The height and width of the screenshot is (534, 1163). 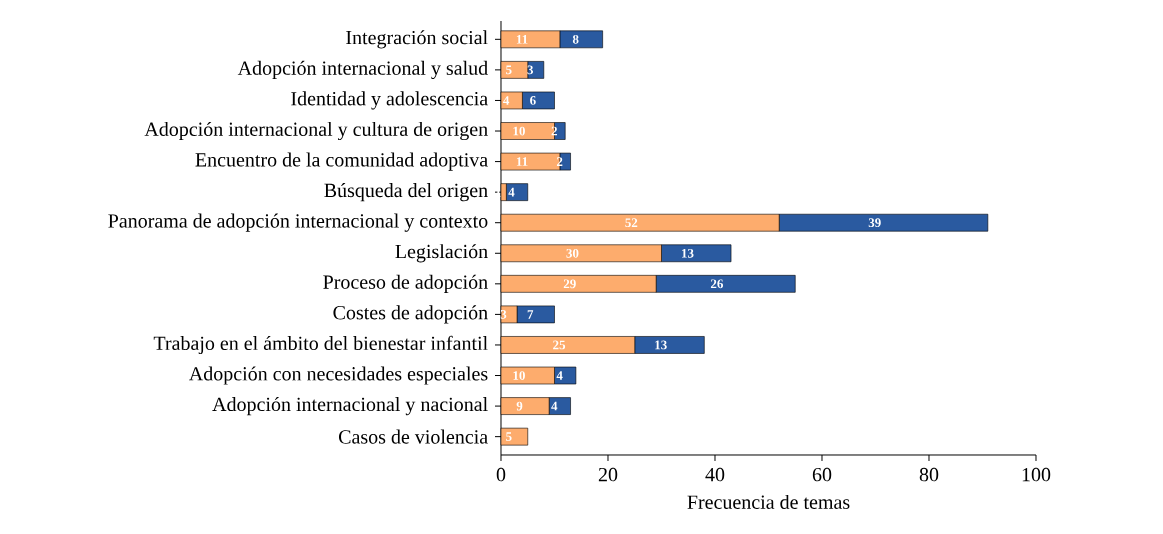 What do you see at coordinates (575, 39) in the screenshot?
I see `data-label: 8` at bounding box center [575, 39].